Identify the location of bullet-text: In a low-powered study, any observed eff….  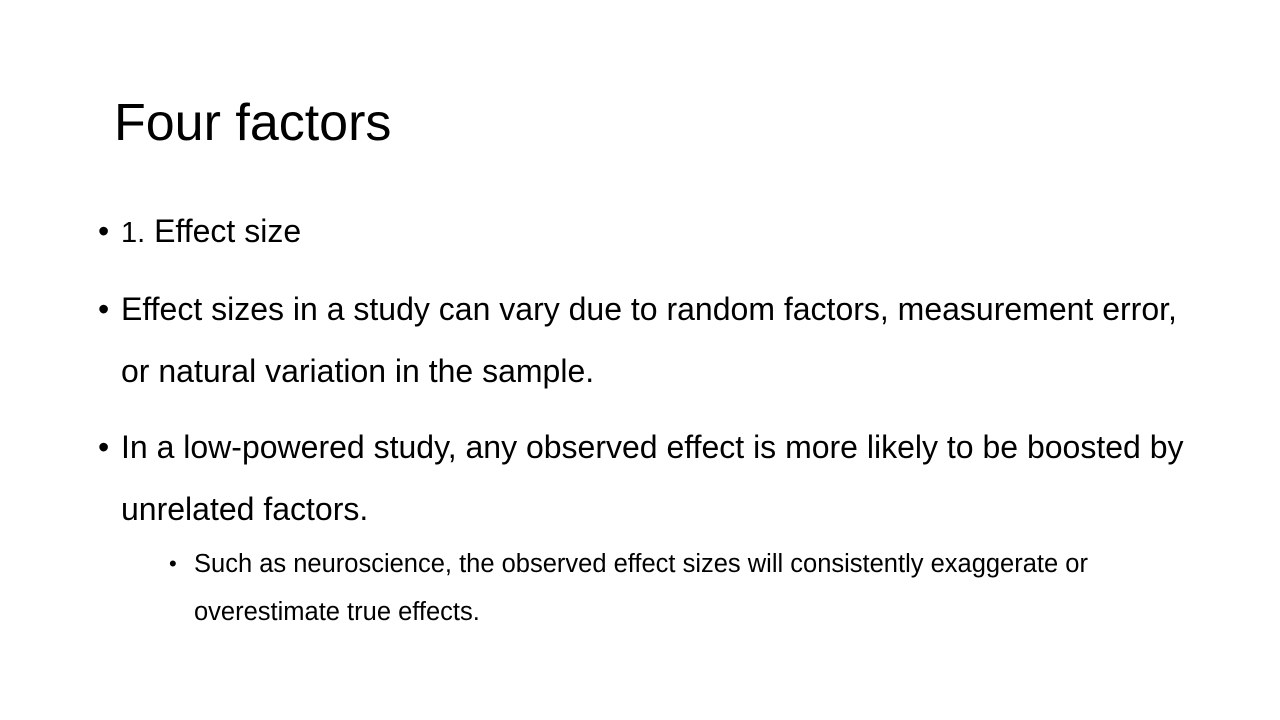
(652, 478).